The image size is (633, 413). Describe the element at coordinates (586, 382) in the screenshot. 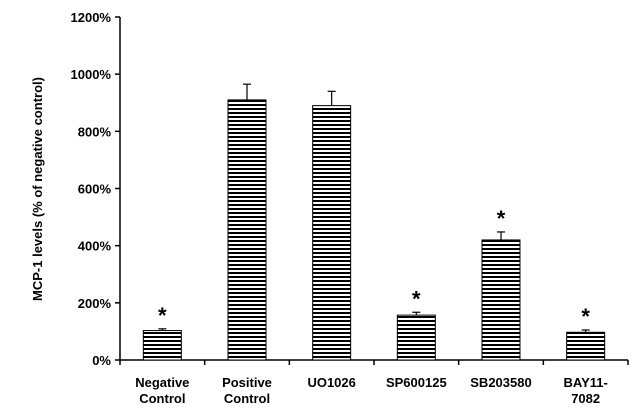

I see `x-category-label-line: BAY11-` at that location.